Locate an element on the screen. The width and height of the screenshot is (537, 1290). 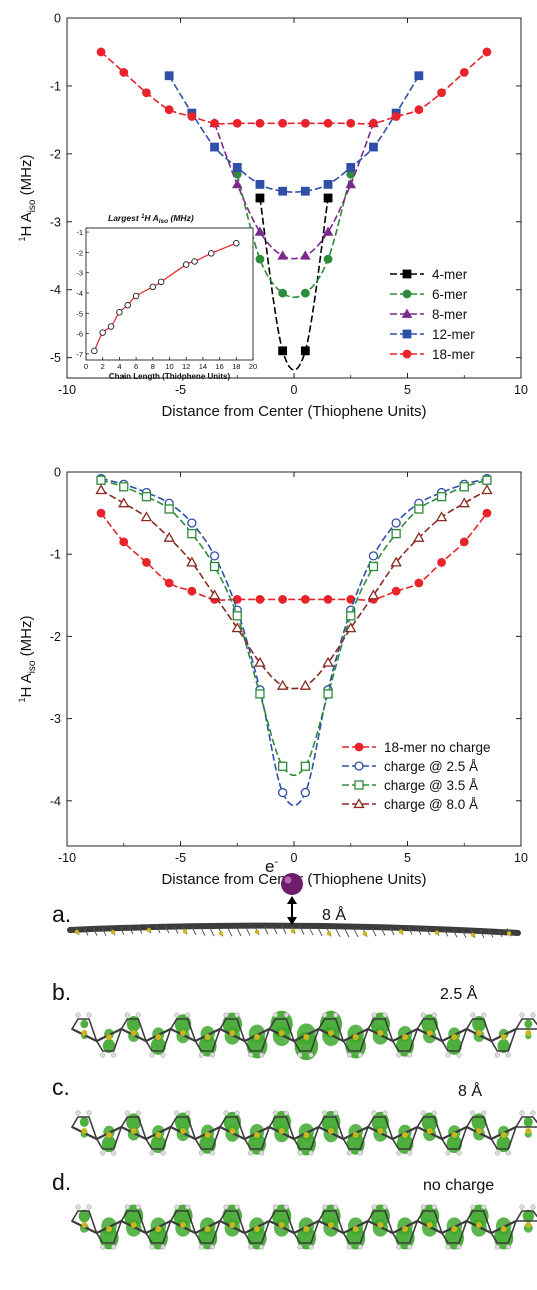
data-point-6-mer is located at coordinates (260, 259).